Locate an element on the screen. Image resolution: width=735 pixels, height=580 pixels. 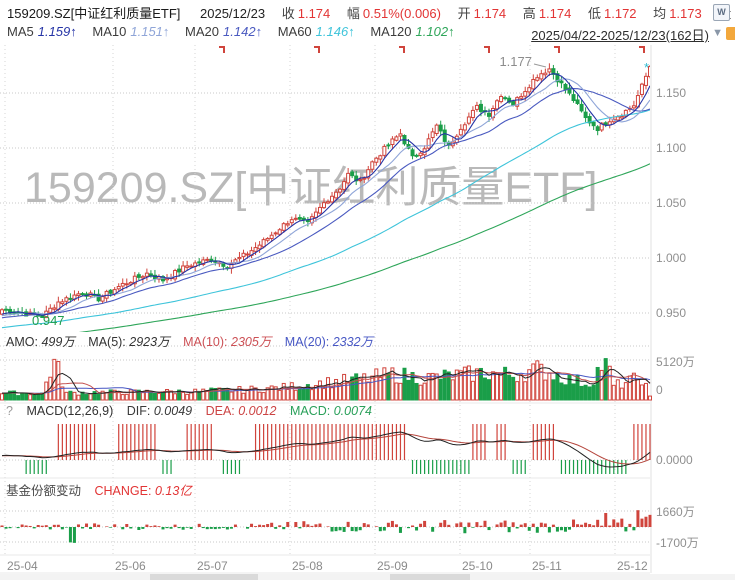
x-label-2504: 25-04 is located at coordinates (22, 566).